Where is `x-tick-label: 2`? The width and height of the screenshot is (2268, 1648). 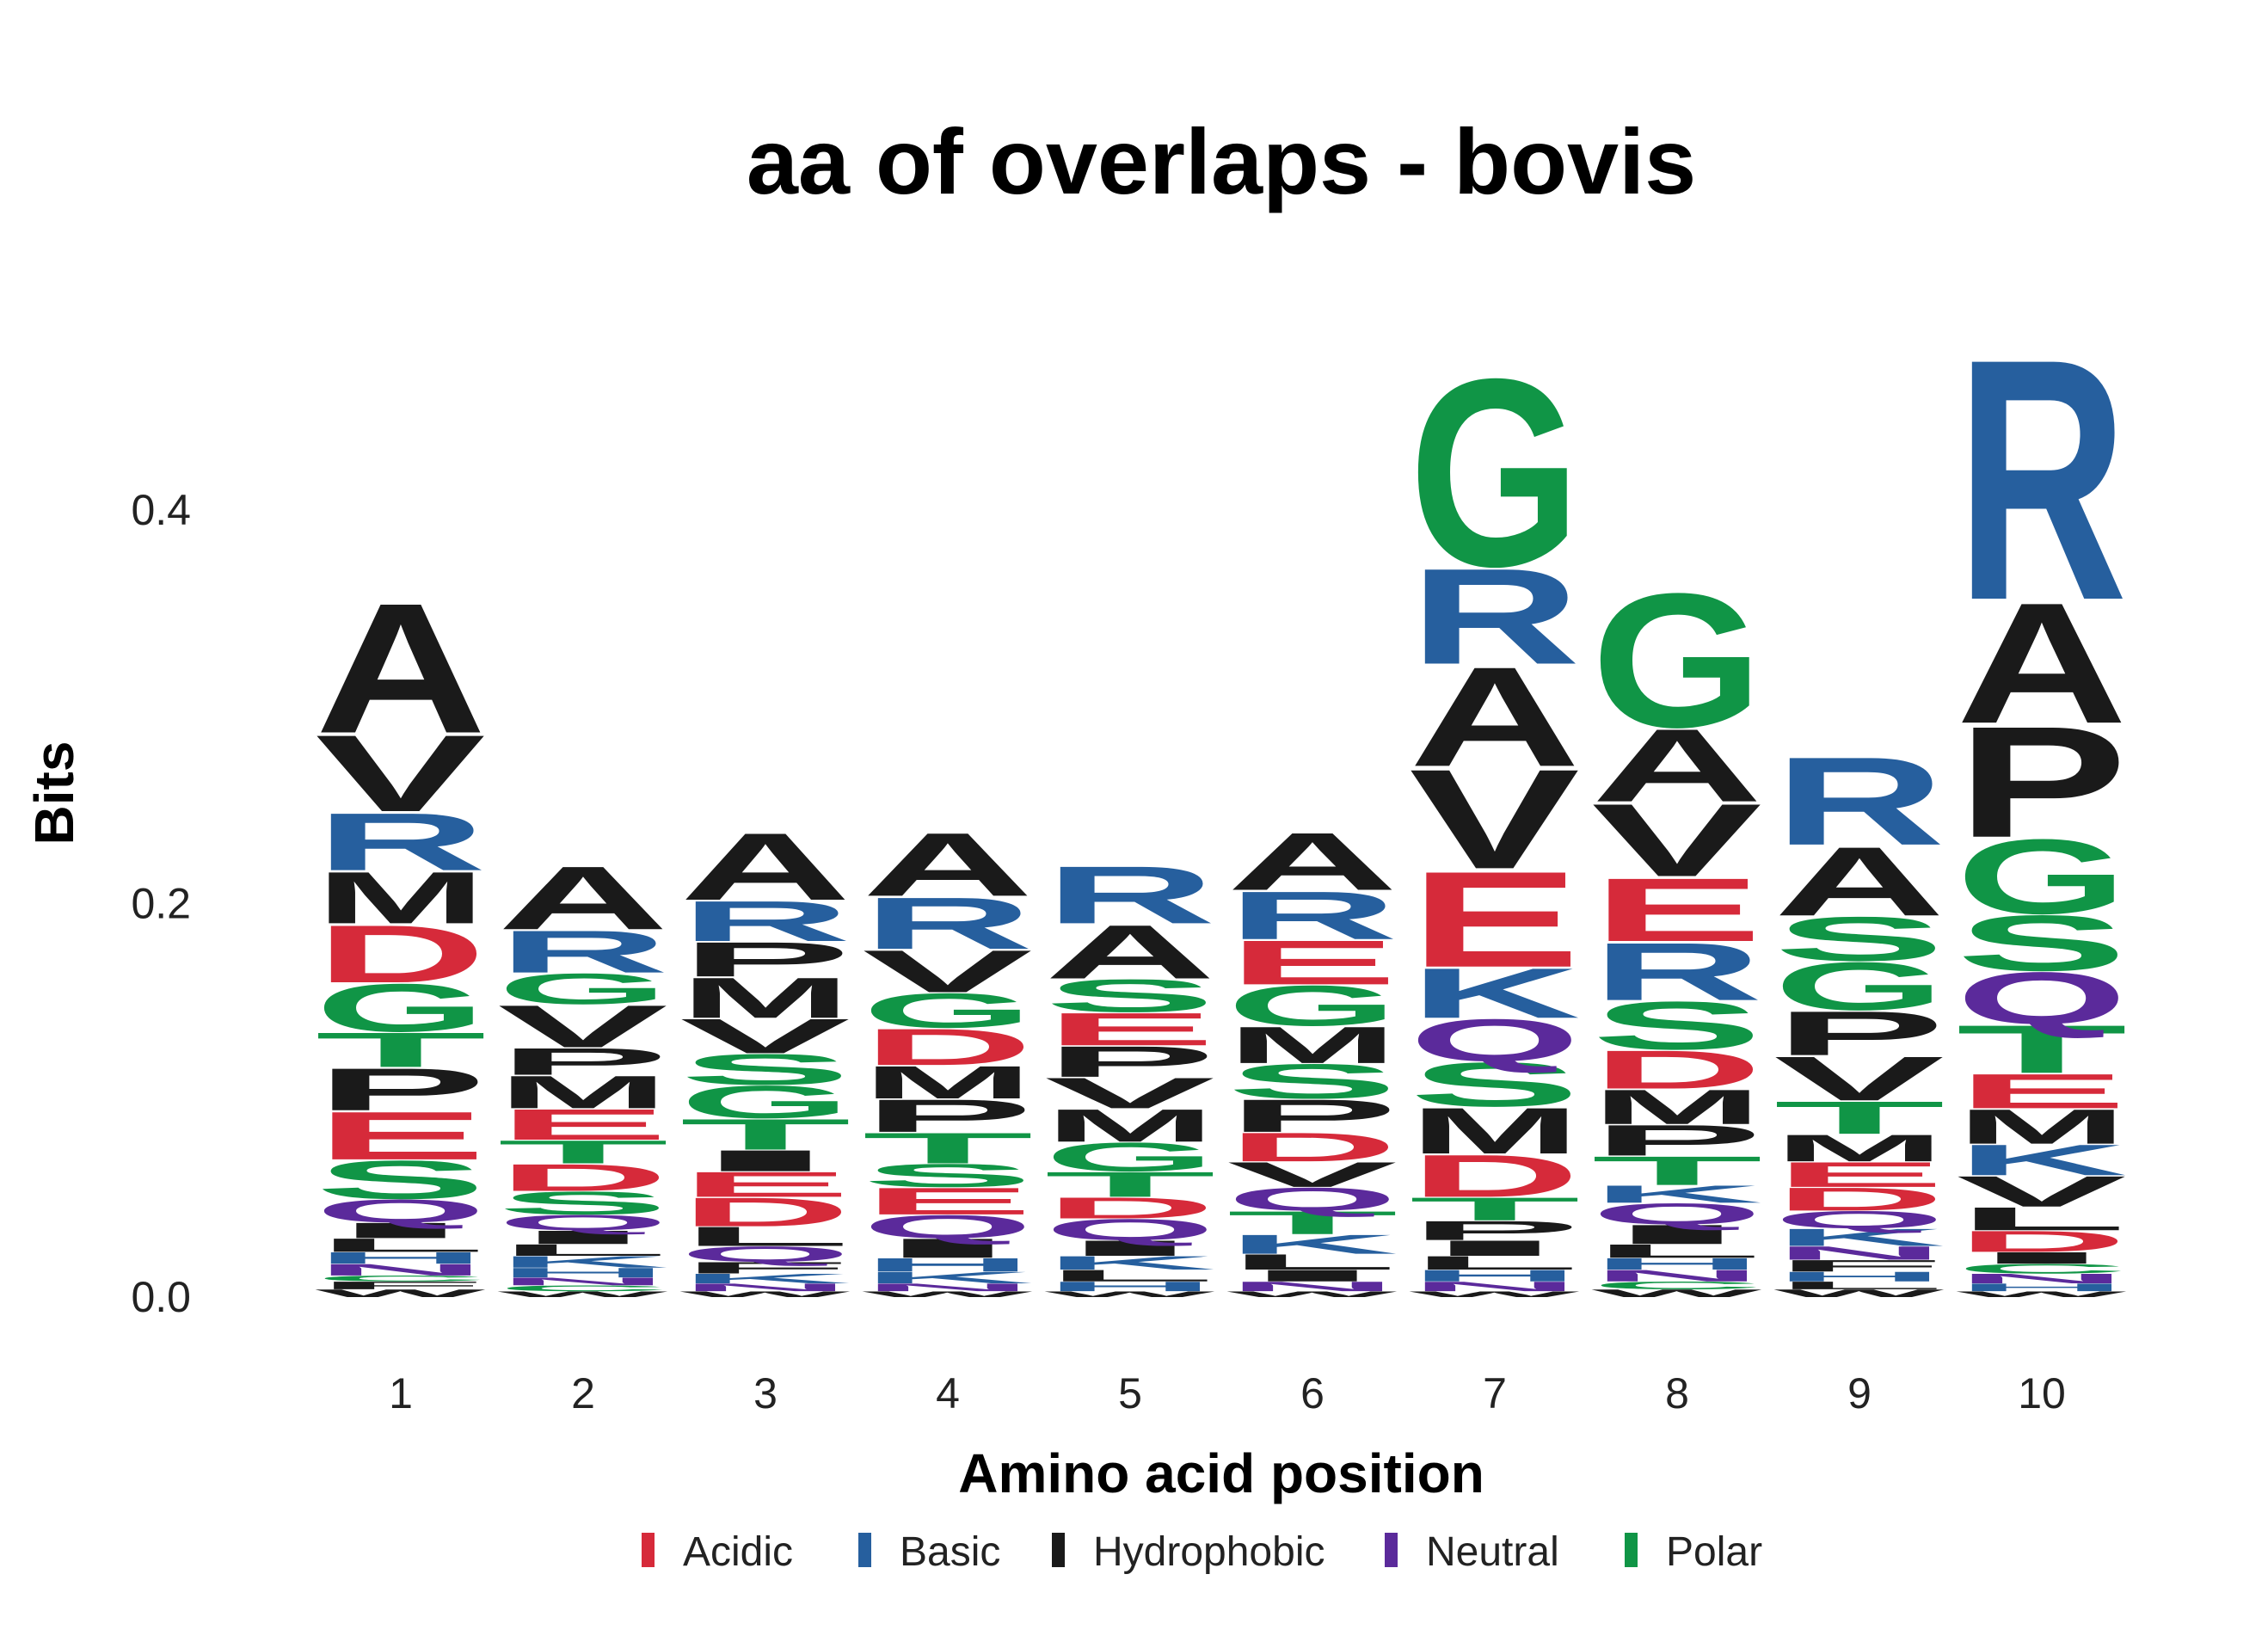
x-tick-label: 2 is located at coordinates (583, 1393).